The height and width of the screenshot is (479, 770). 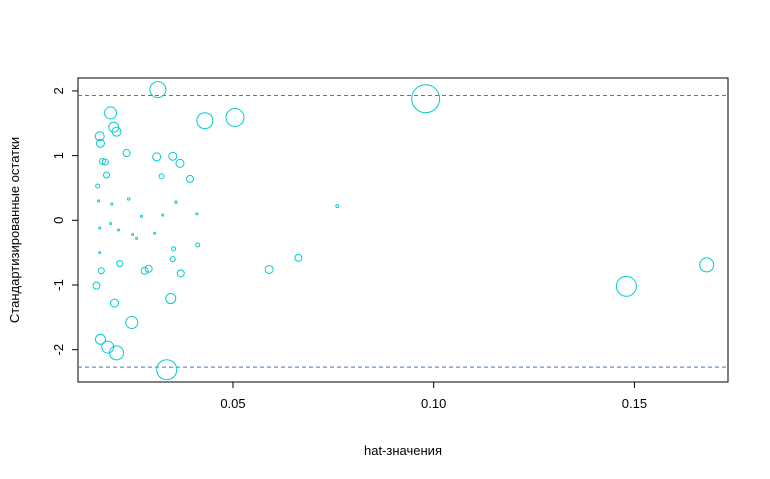 I want to click on x-tick-label: 0.10, so click(x=433, y=403).